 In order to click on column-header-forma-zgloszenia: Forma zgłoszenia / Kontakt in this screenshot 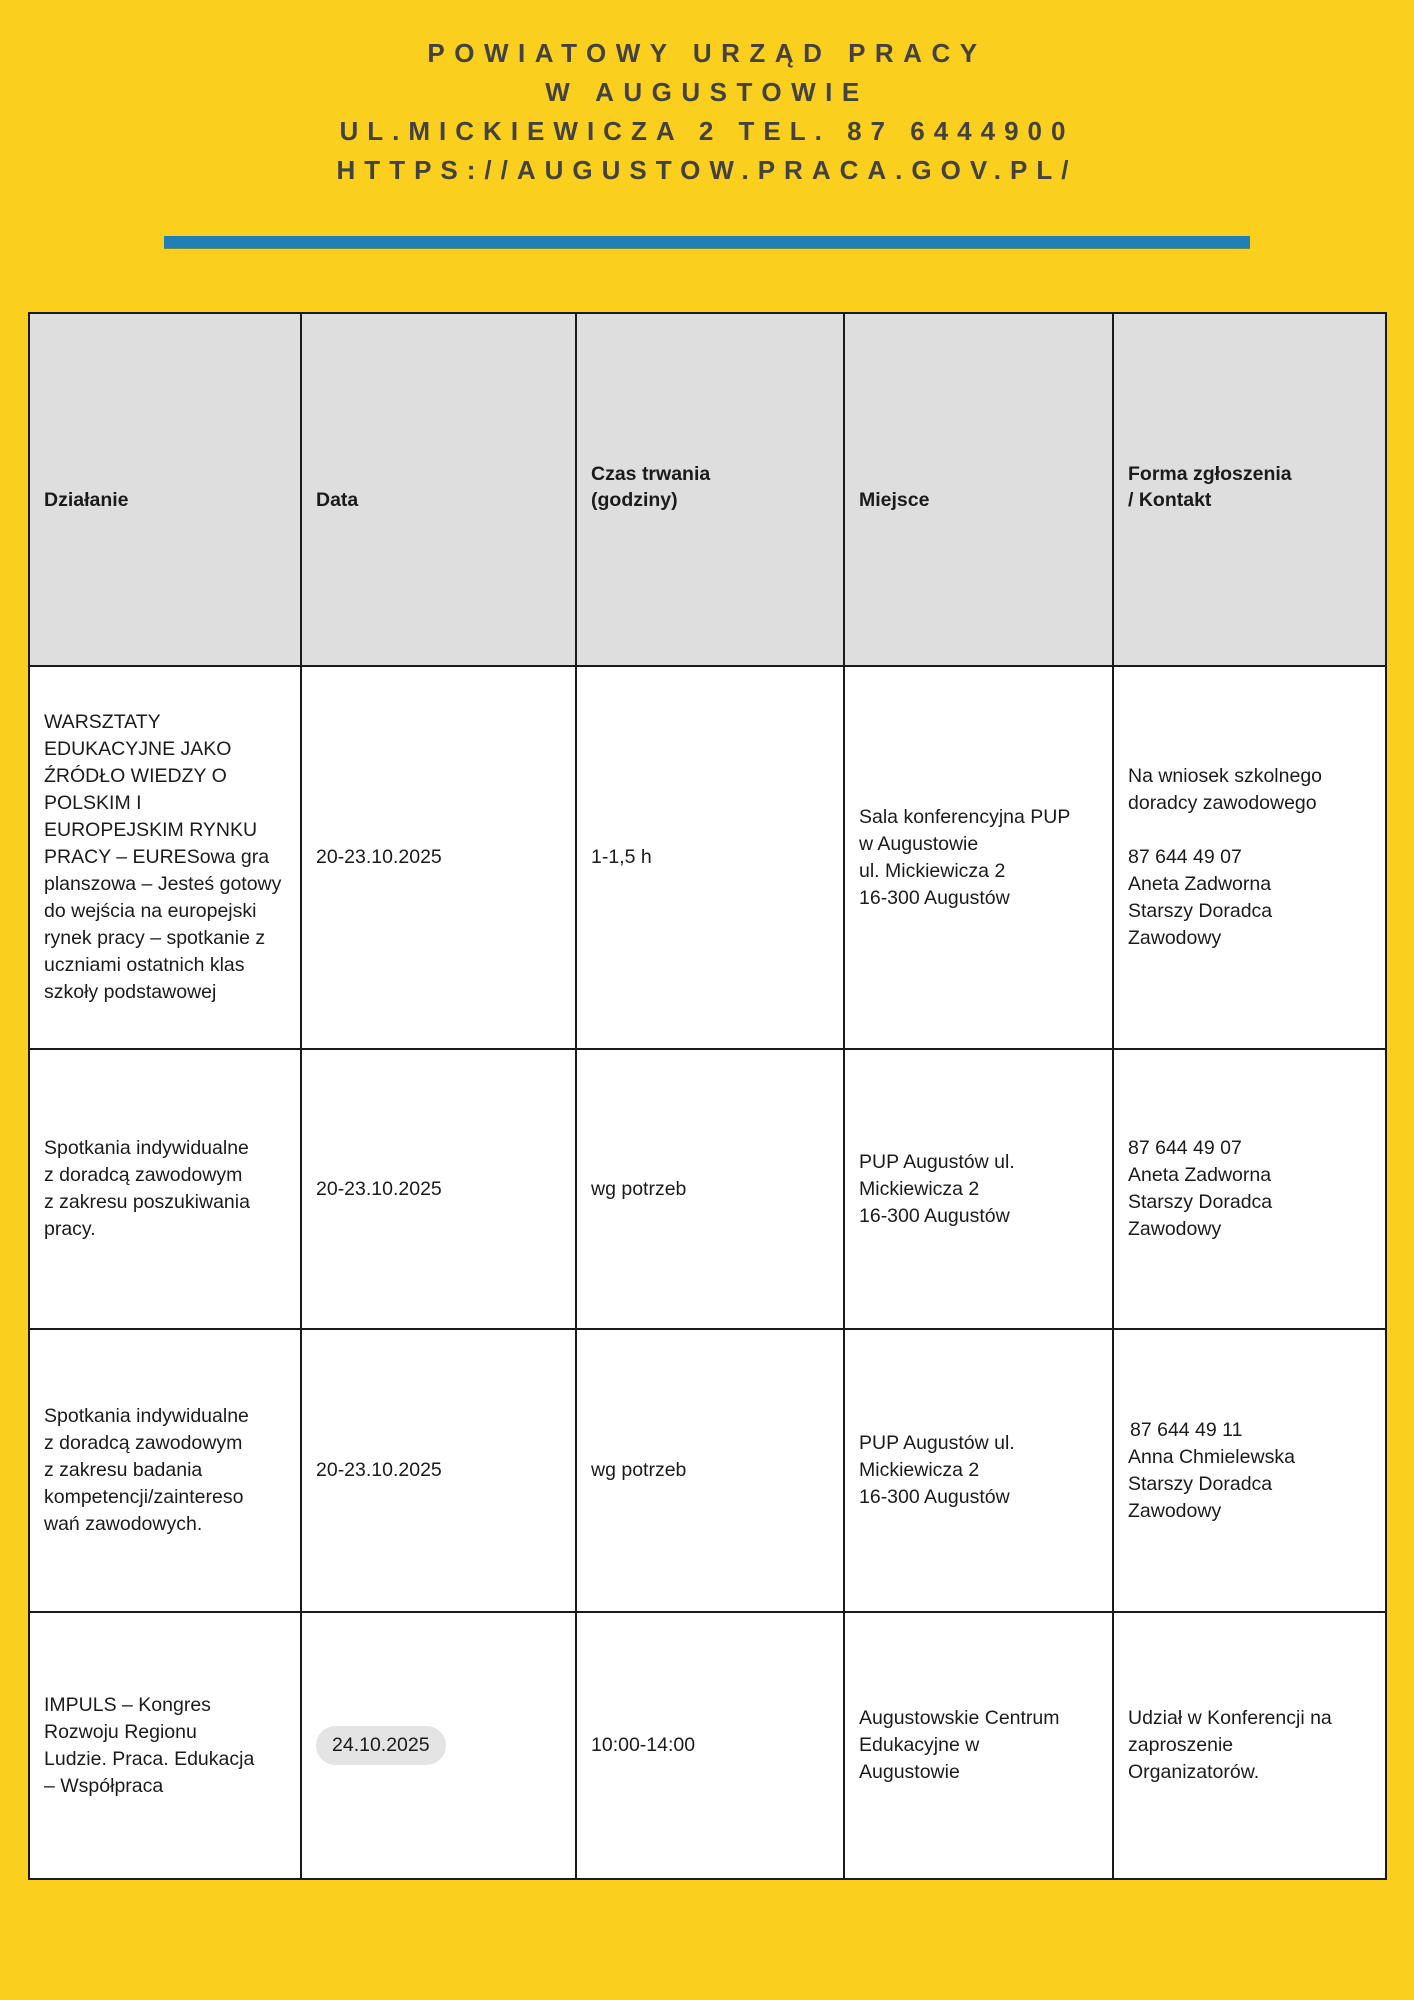, I will do `click(1249, 489)`.